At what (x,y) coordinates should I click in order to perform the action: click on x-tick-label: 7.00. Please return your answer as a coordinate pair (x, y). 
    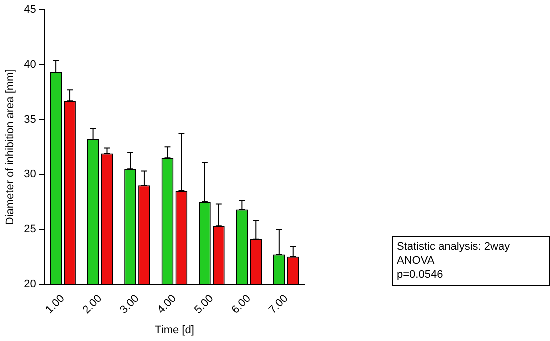
    Looking at the image, I should click on (279, 304).